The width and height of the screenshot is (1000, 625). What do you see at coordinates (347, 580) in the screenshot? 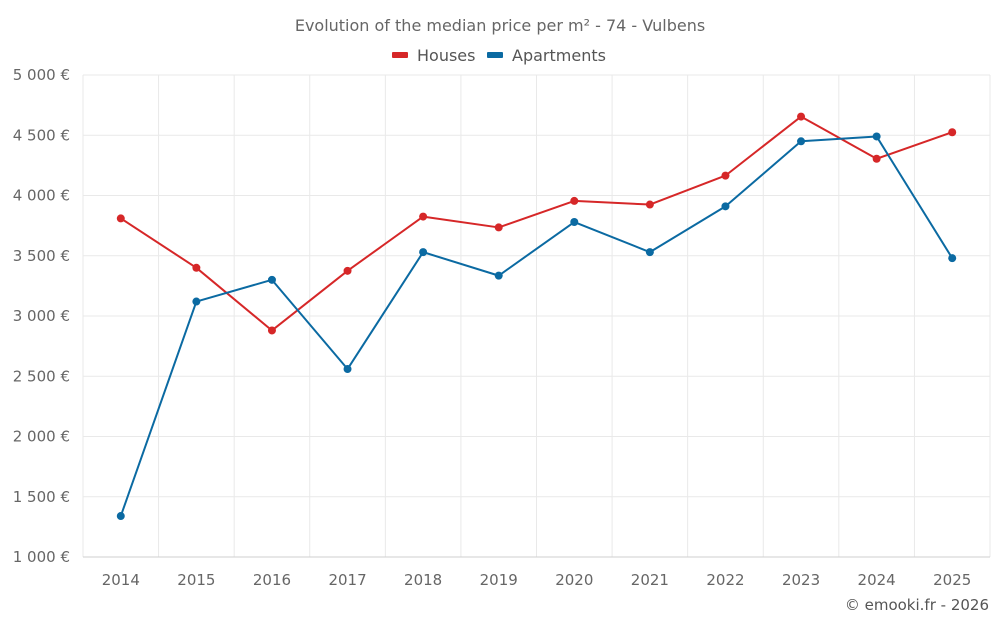
I see `x-axis-tick-label: 2017` at bounding box center [347, 580].